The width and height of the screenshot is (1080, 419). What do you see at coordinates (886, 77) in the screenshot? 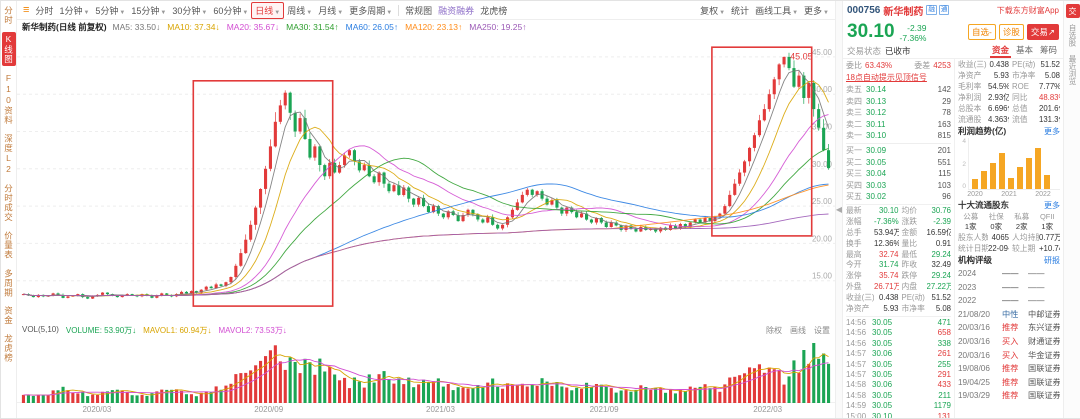
I see `signal-ad-link: 18点自动提示见顶信号` at bounding box center [886, 77].